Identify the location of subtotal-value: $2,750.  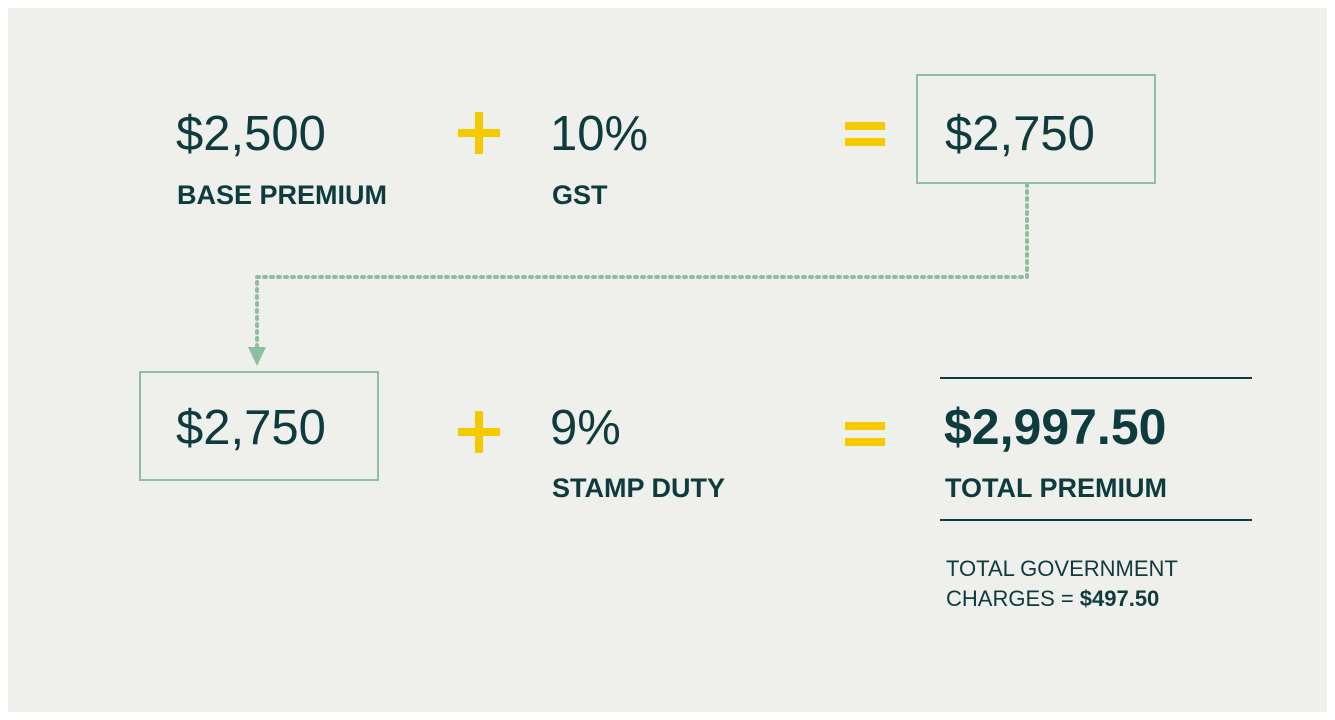
(1020, 134).